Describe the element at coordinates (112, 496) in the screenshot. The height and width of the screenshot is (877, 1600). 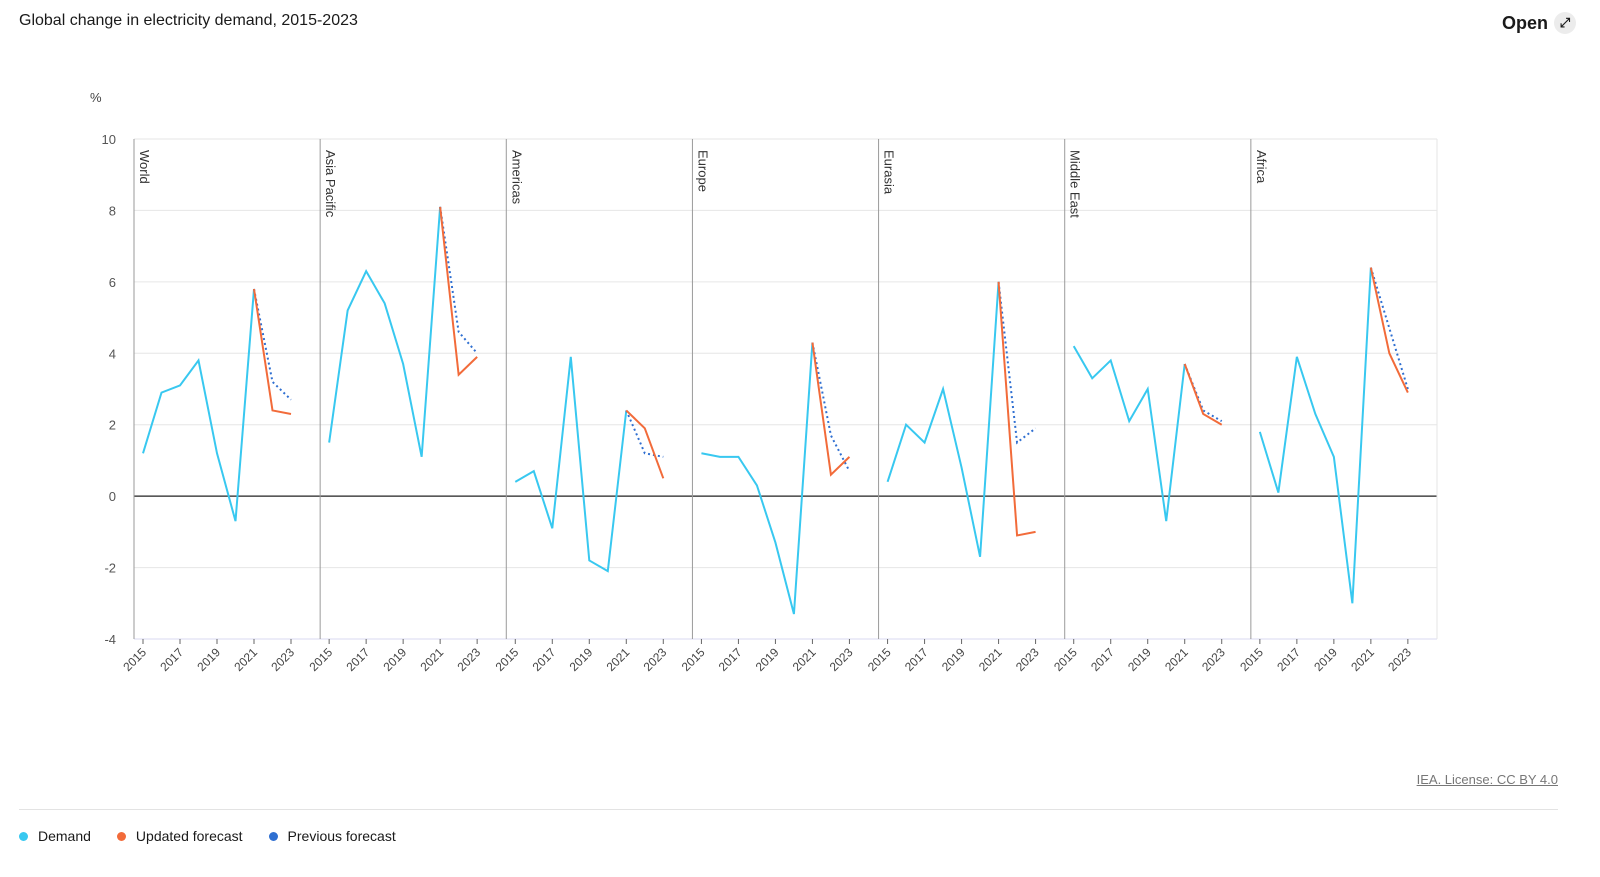
I see `y-tick-label: 0` at that location.